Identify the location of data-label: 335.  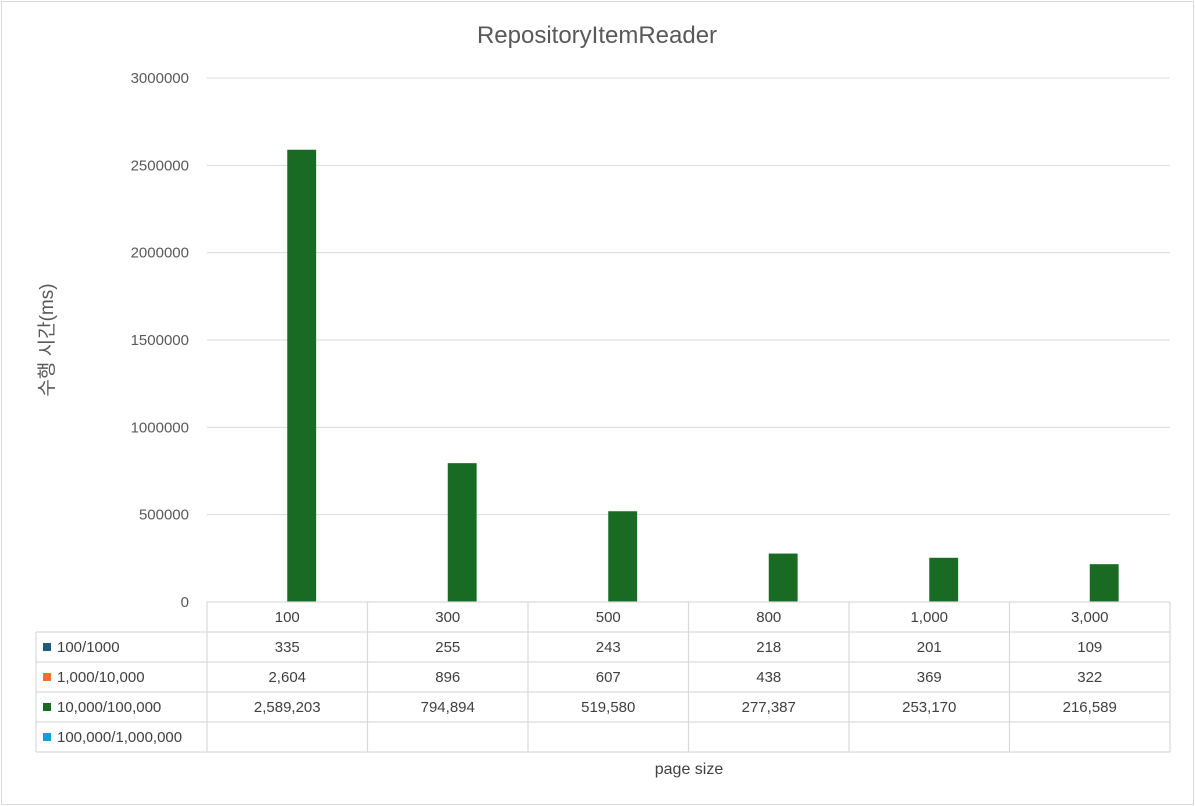
(287, 647).